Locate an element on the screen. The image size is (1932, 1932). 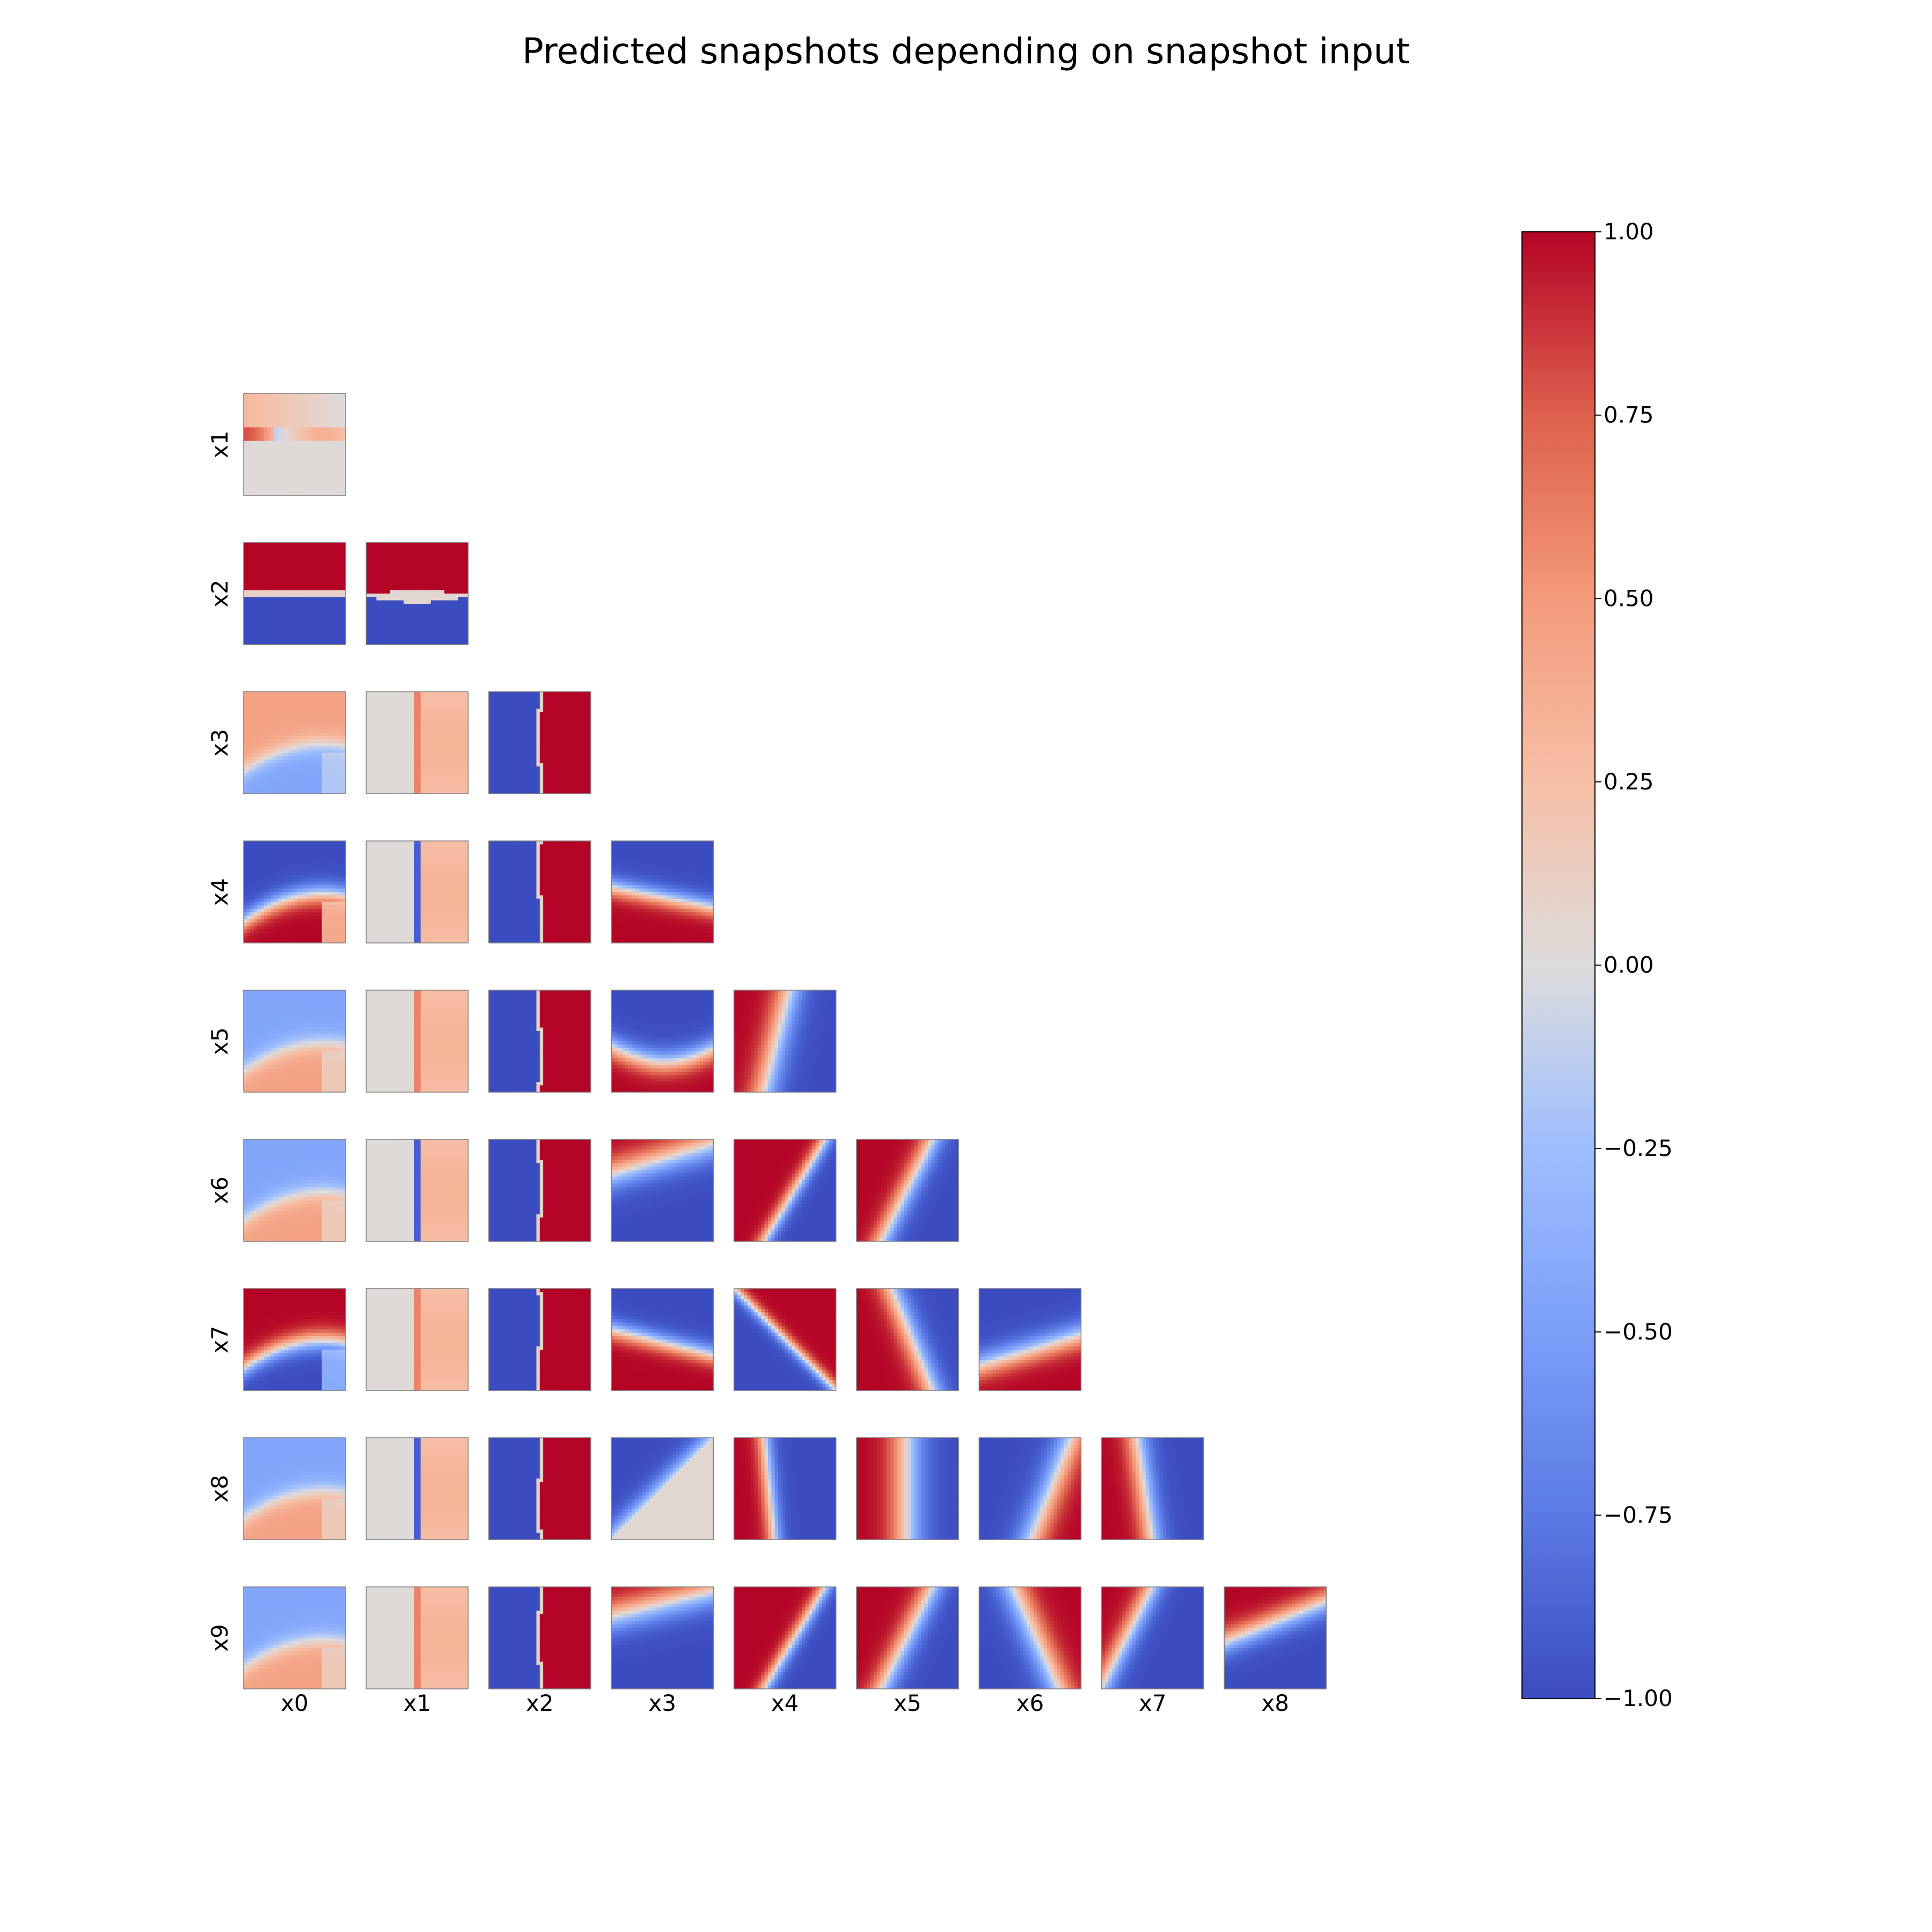
panel-x9-vs-x6 is located at coordinates (1030, 1637).